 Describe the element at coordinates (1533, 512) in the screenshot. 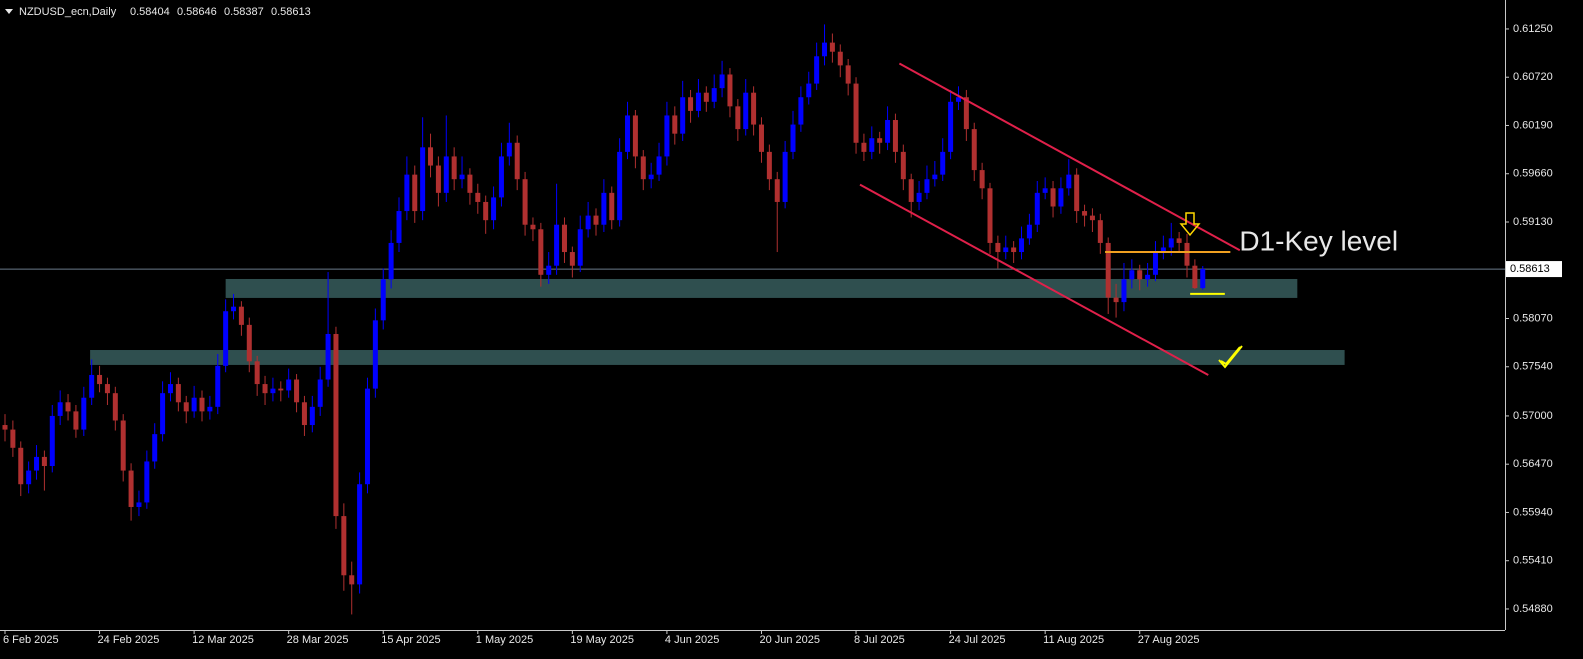

I see `y-tick-label: 0.55940` at that location.